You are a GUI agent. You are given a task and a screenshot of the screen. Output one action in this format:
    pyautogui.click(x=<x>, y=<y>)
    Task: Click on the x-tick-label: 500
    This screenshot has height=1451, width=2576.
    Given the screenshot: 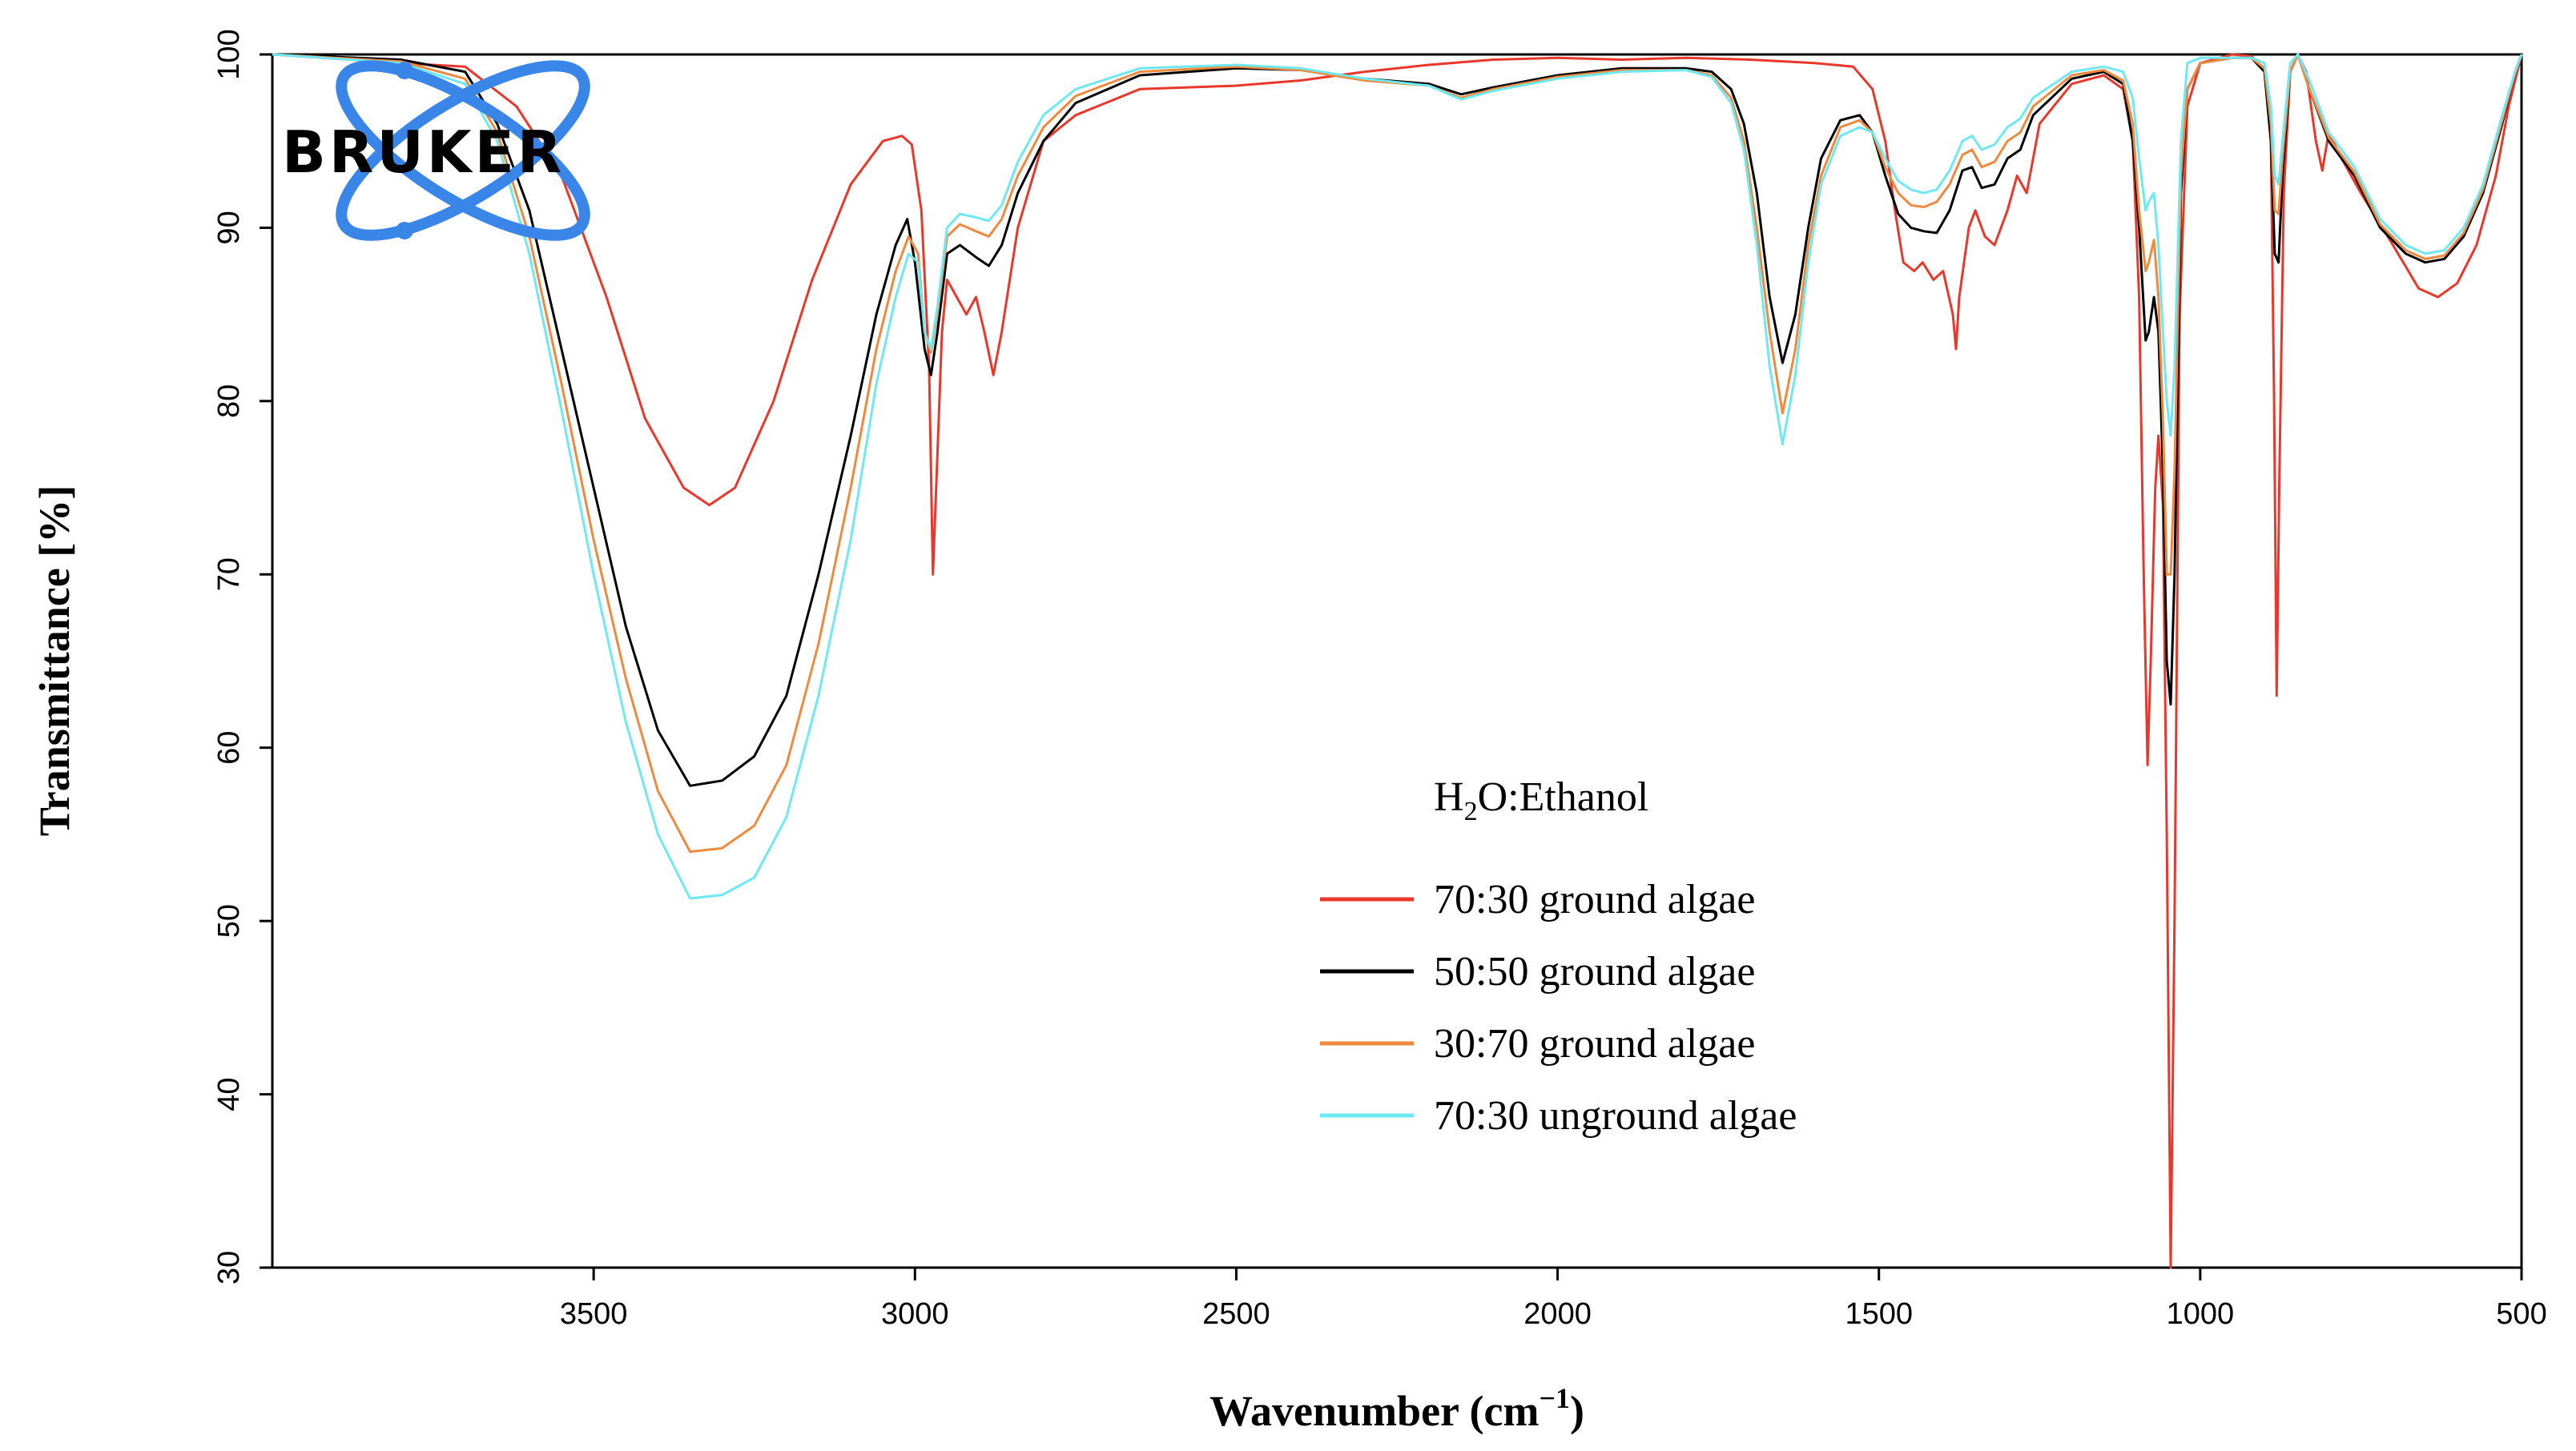 What is the action you would take?
    pyautogui.click(x=2521, y=1314)
    